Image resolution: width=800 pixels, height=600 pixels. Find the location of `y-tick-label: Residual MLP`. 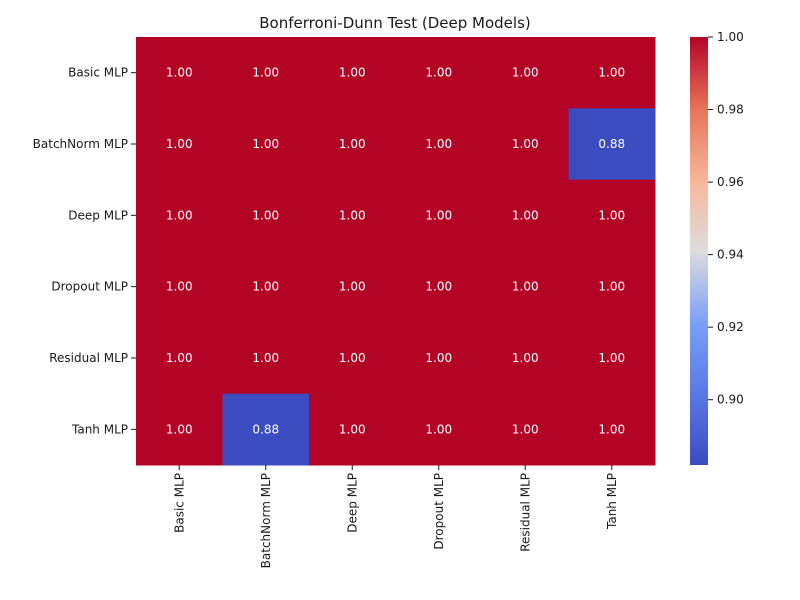

y-tick-label: Residual MLP is located at coordinates (88, 358).